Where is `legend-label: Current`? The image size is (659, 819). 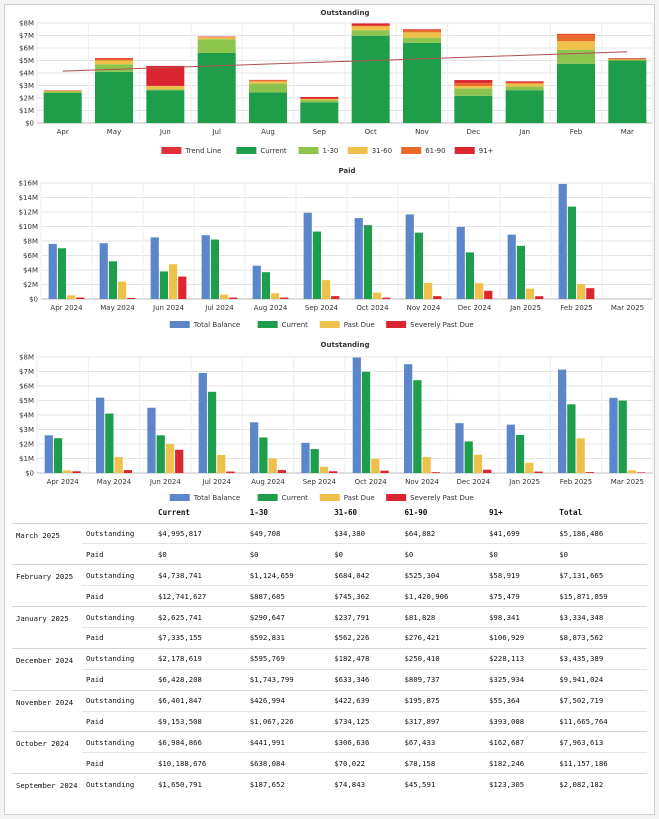 legend-label: Current is located at coordinates (295, 498).